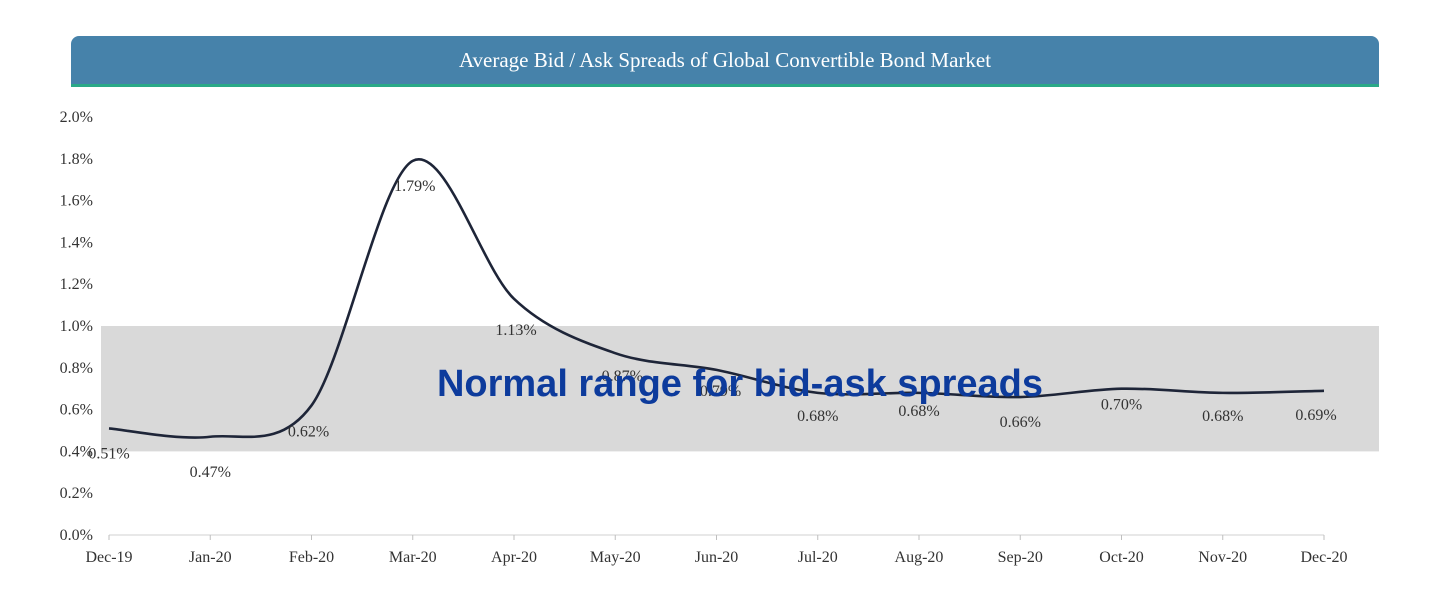 The width and height of the screenshot is (1448, 599). What do you see at coordinates (717, 557) in the screenshot?
I see `x-tick-label: Jun-20` at bounding box center [717, 557].